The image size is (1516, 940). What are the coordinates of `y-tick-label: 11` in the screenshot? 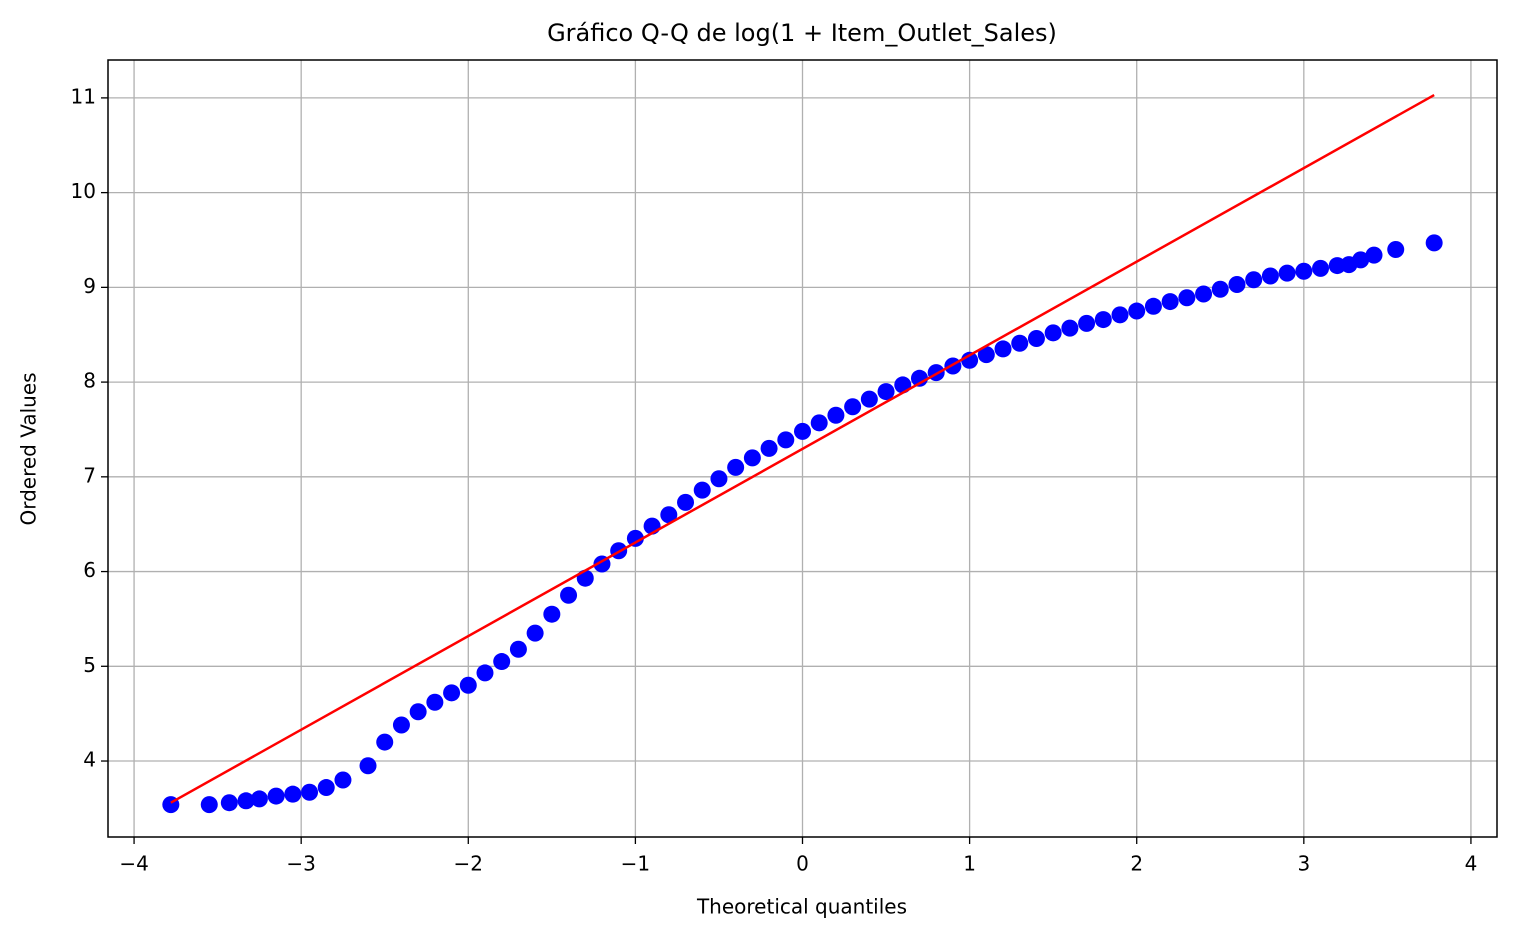 It's located at (83, 96).